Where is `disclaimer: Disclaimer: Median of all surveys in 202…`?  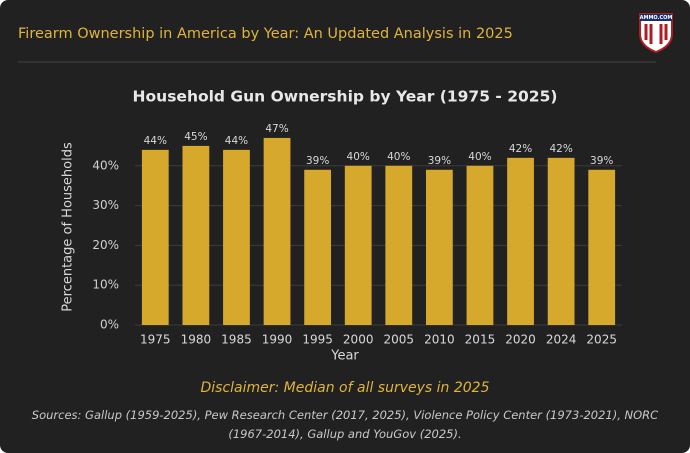
disclaimer: Disclaimer: Median of all surveys in 202… is located at coordinates (344, 388).